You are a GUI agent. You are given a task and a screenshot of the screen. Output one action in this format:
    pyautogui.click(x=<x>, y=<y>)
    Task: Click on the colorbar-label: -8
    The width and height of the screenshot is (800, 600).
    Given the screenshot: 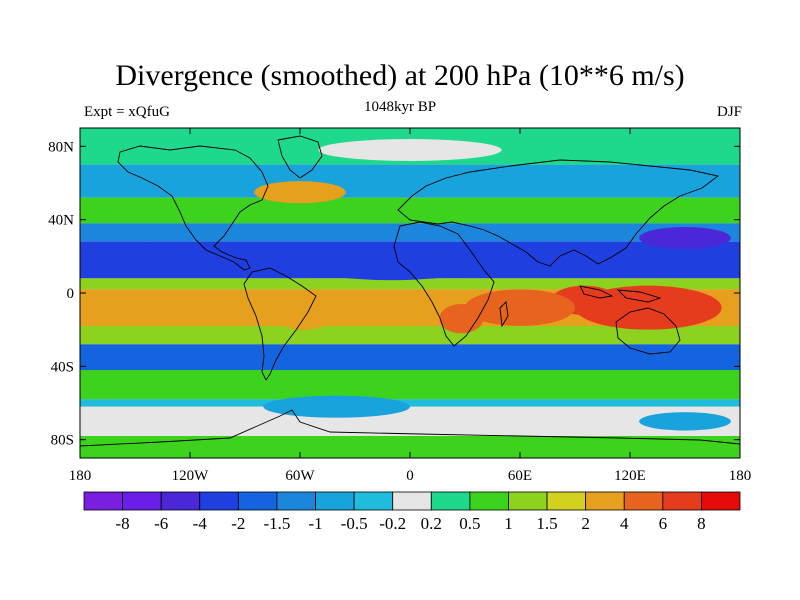 What is the action you would take?
    pyautogui.click(x=123, y=523)
    